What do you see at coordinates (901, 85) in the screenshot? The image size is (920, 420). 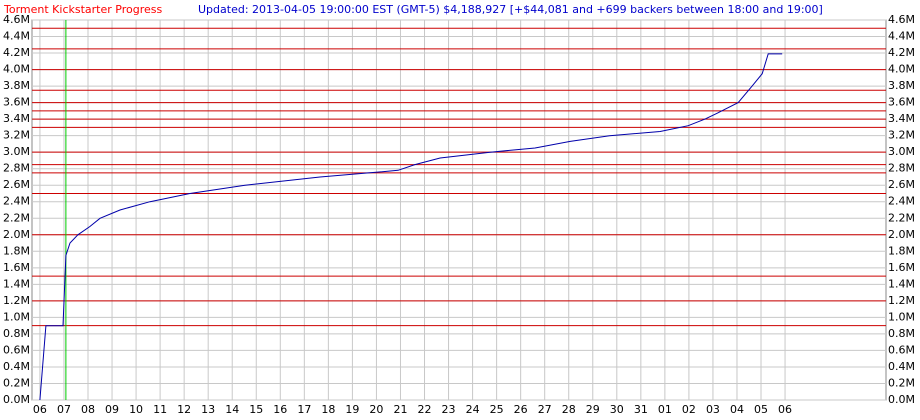 I see `y-tick-label-right: 3.8M` at bounding box center [901, 85].